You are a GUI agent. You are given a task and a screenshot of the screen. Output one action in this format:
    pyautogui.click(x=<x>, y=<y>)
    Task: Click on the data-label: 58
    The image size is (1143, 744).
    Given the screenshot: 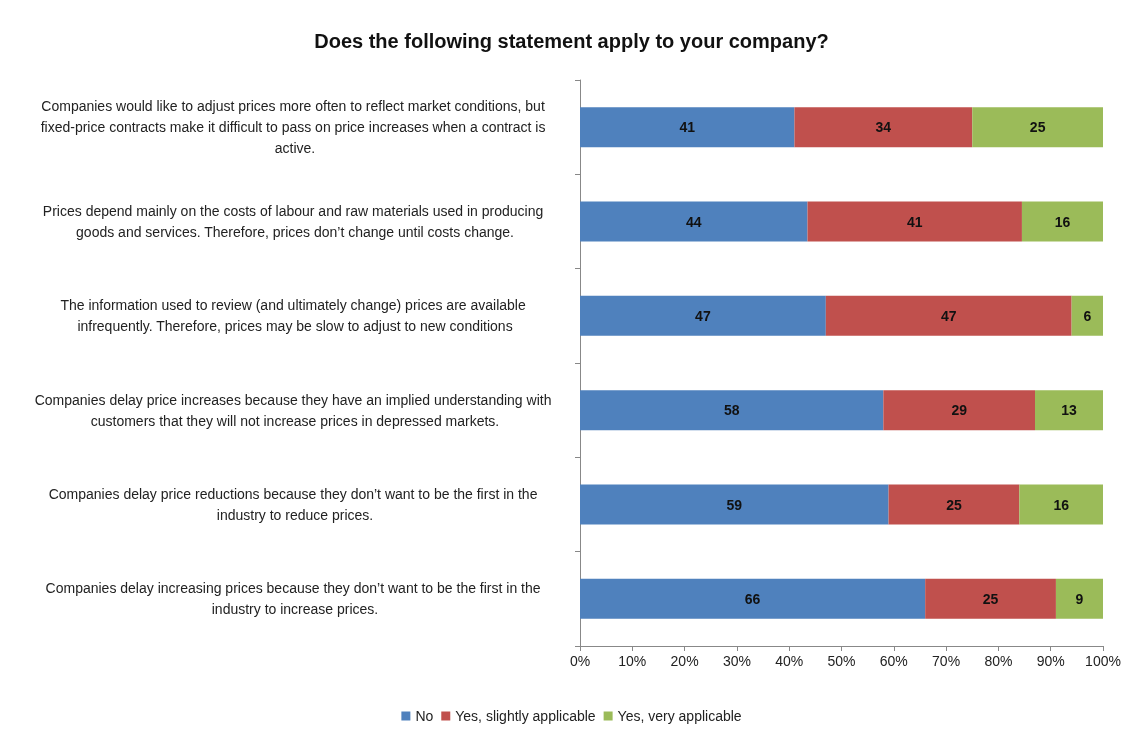 What is the action you would take?
    pyautogui.click(x=731, y=410)
    